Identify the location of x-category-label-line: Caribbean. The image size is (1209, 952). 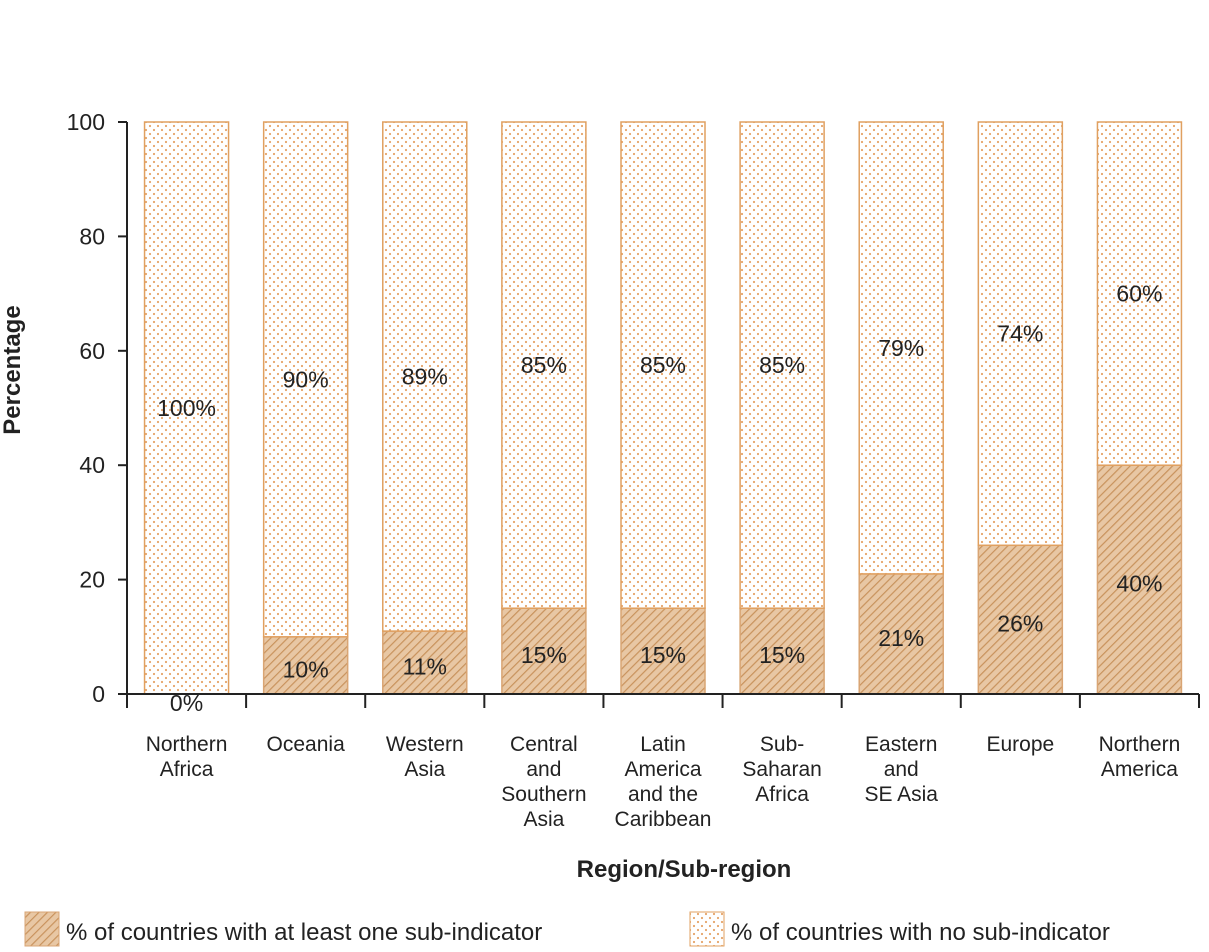
(663, 819).